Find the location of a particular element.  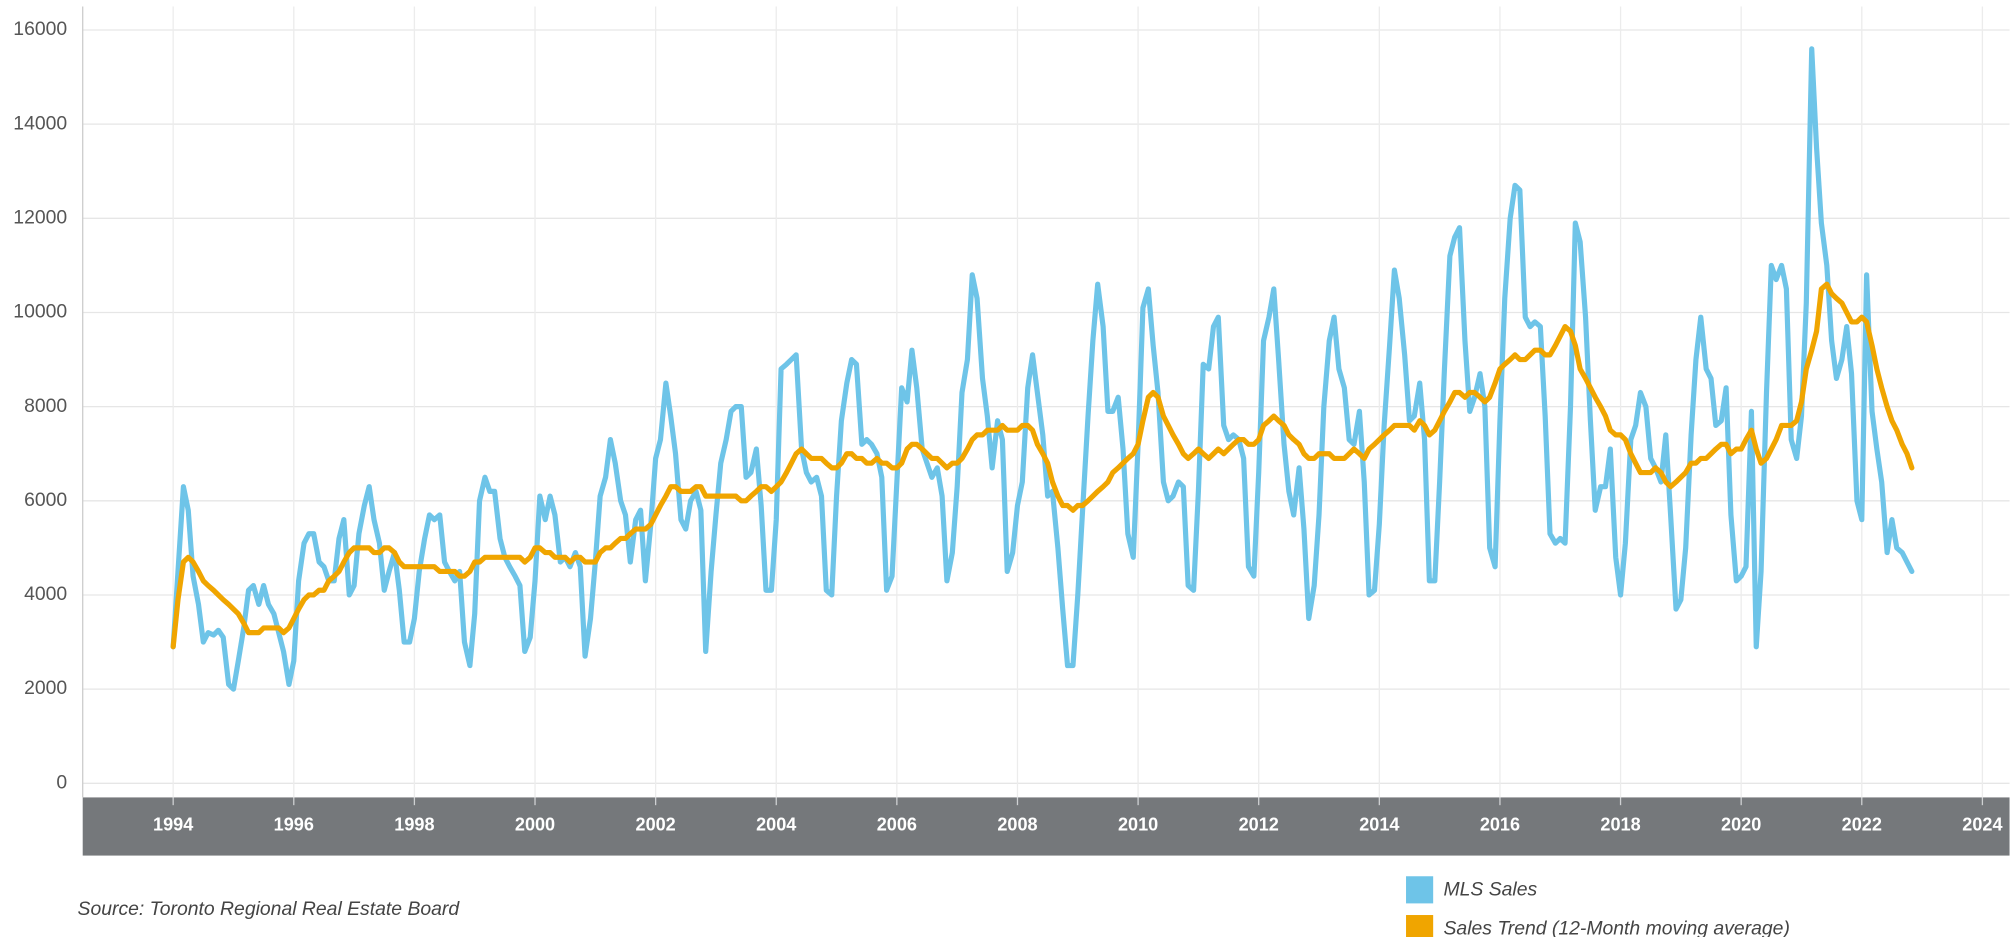

x-tick-label: 1998 is located at coordinates (414, 825).